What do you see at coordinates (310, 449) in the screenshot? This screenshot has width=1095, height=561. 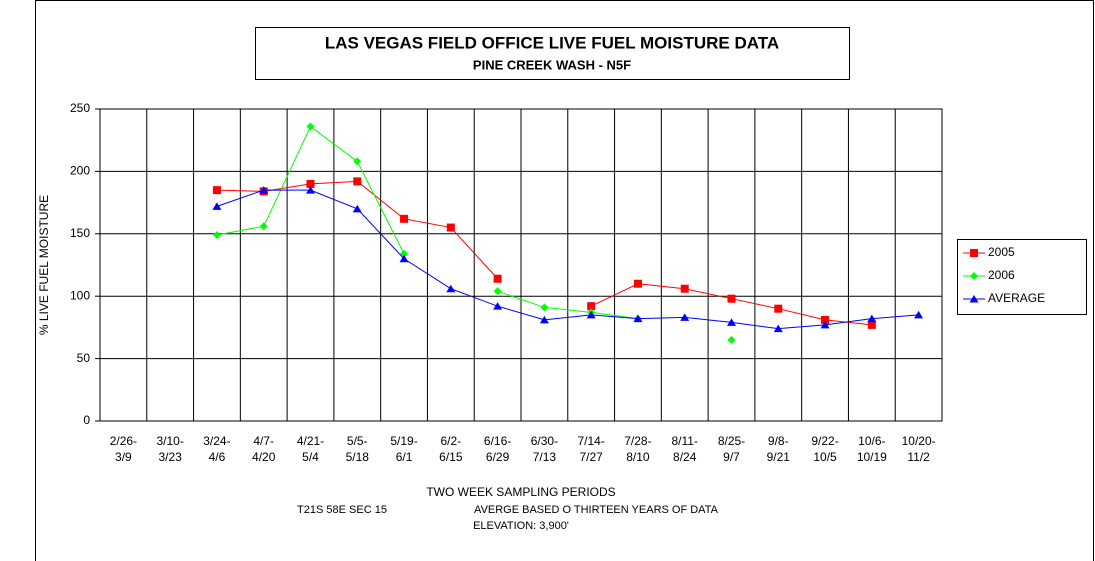 I see `x-tick-label: 4/21-5/4` at bounding box center [310, 449].